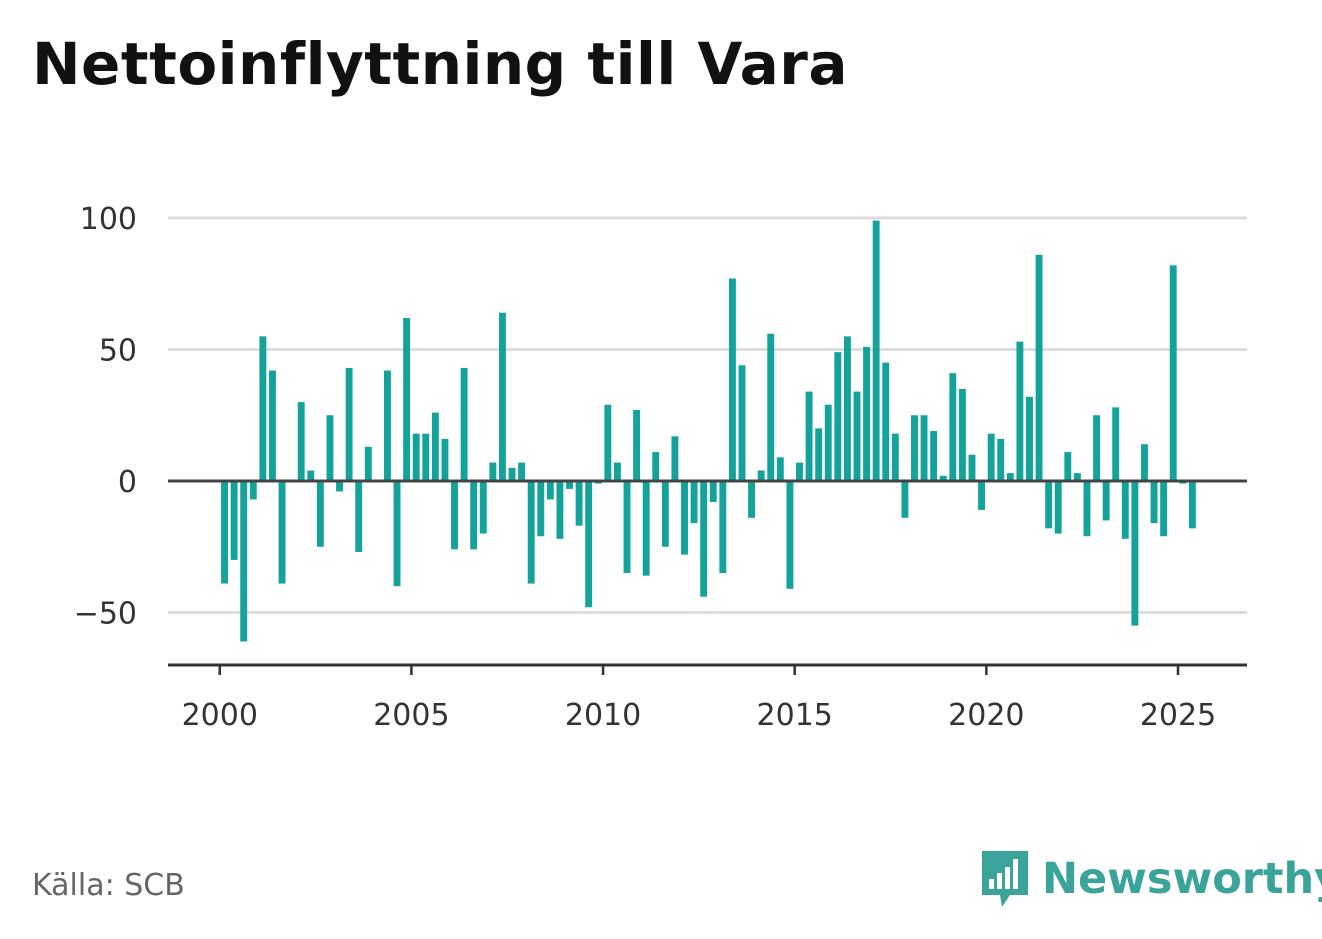  What do you see at coordinates (986, 715) in the screenshot?
I see `x-tick-label: 2020` at bounding box center [986, 715].